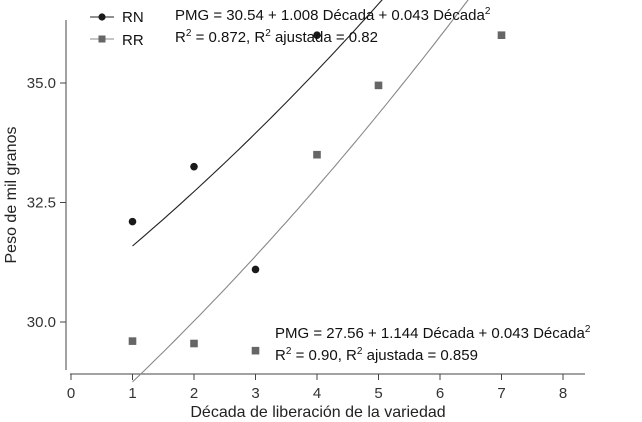  I want to click on x-tick-label: 7, so click(501, 393).